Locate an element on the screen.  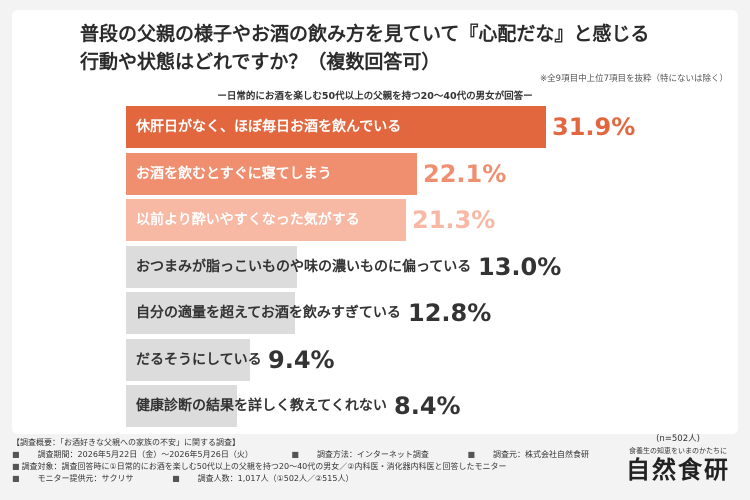
note-text: ※全9項目中上位7項目を抜粋（特にないは除く） is located at coordinates (634, 79).